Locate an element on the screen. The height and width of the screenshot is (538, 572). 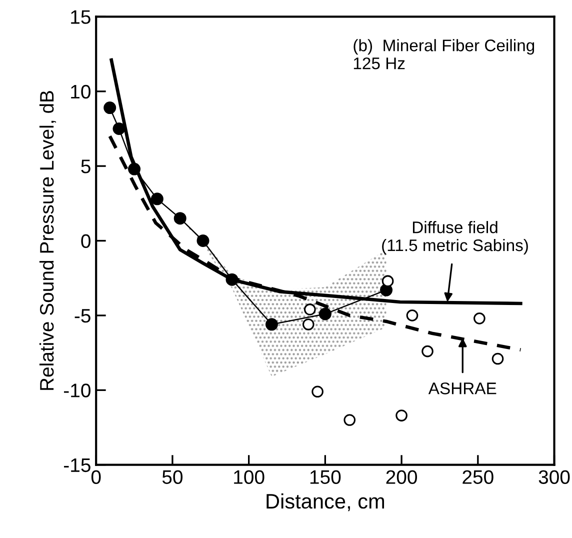
y-tick-label: -15 is located at coordinates (77, 465).